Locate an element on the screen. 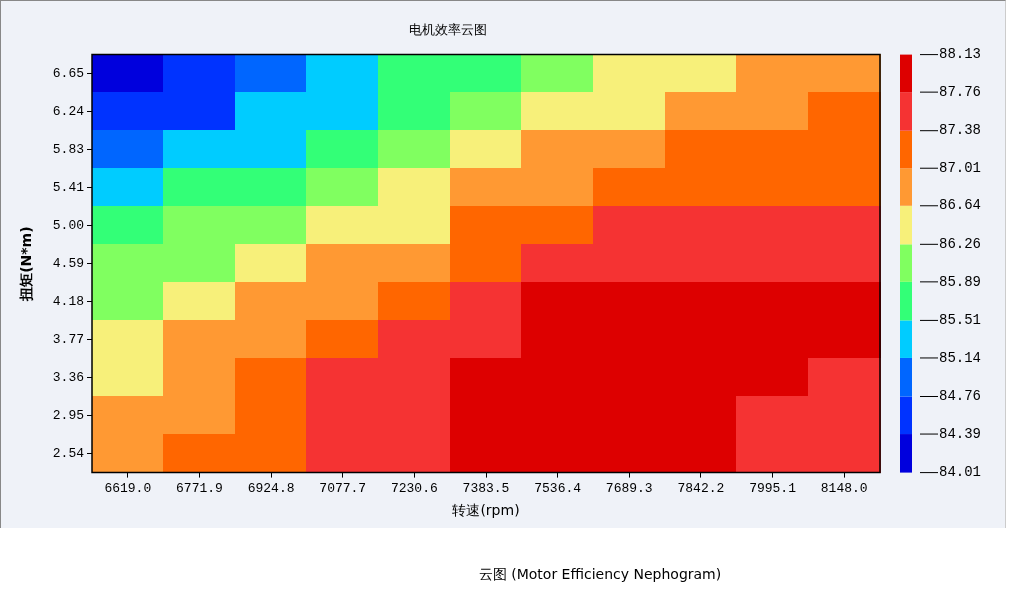 This screenshot has height=609, width=1012. color-bar-label: 87.01 is located at coordinates (960, 167).